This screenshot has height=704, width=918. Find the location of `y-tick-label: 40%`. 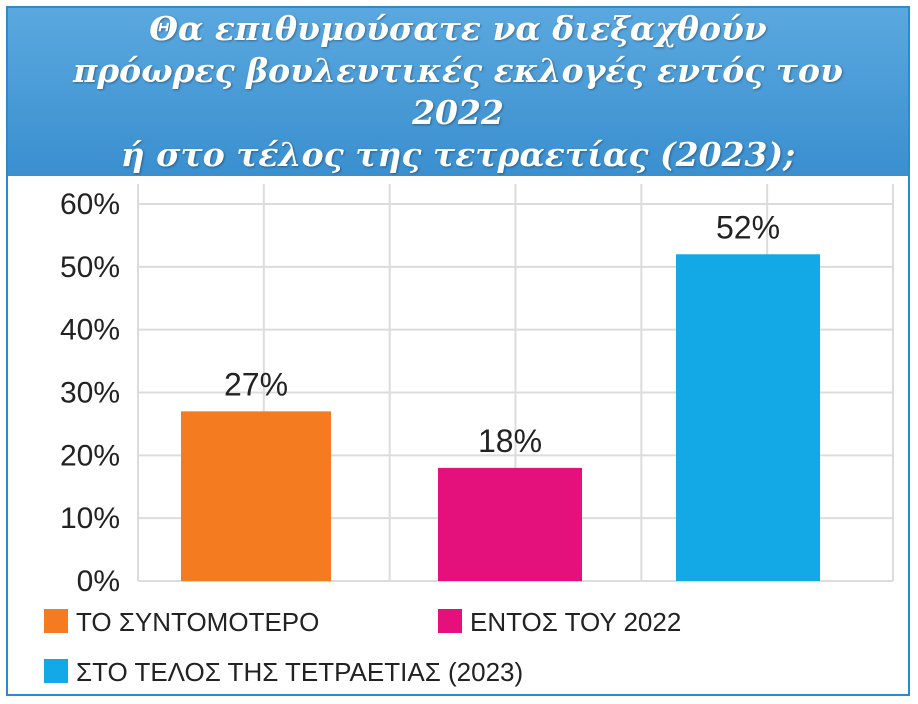

y-tick-label: 40% is located at coordinates (90, 330).